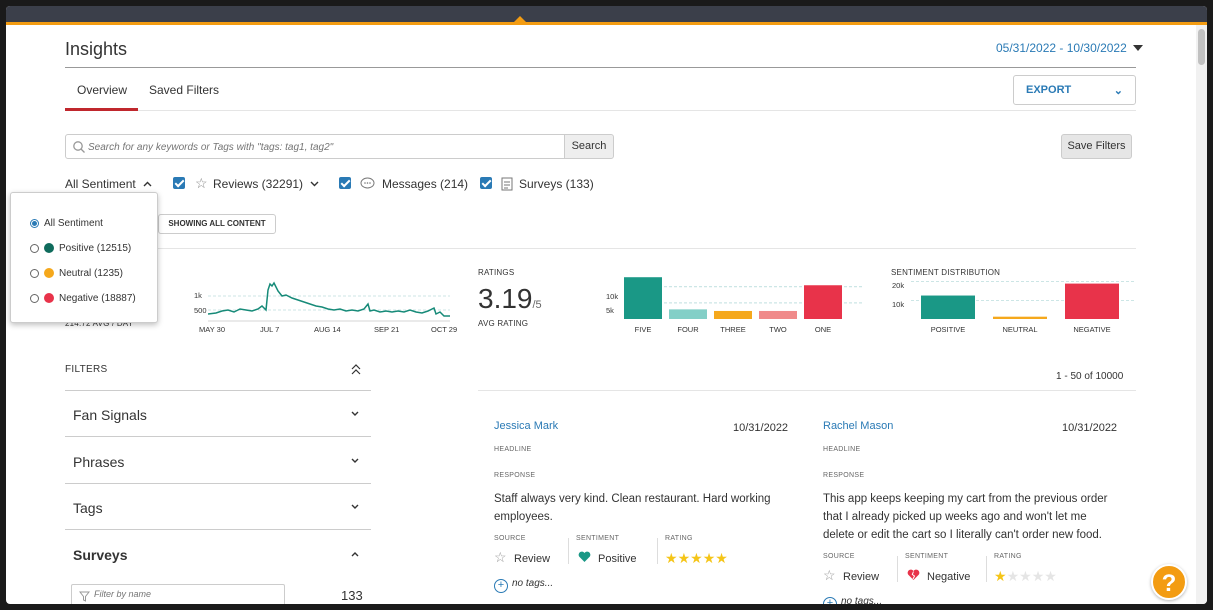 This screenshot has width=1213, height=610. What do you see at coordinates (323, 147) in the screenshot?
I see `search-input` at bounding box center [323, 147].